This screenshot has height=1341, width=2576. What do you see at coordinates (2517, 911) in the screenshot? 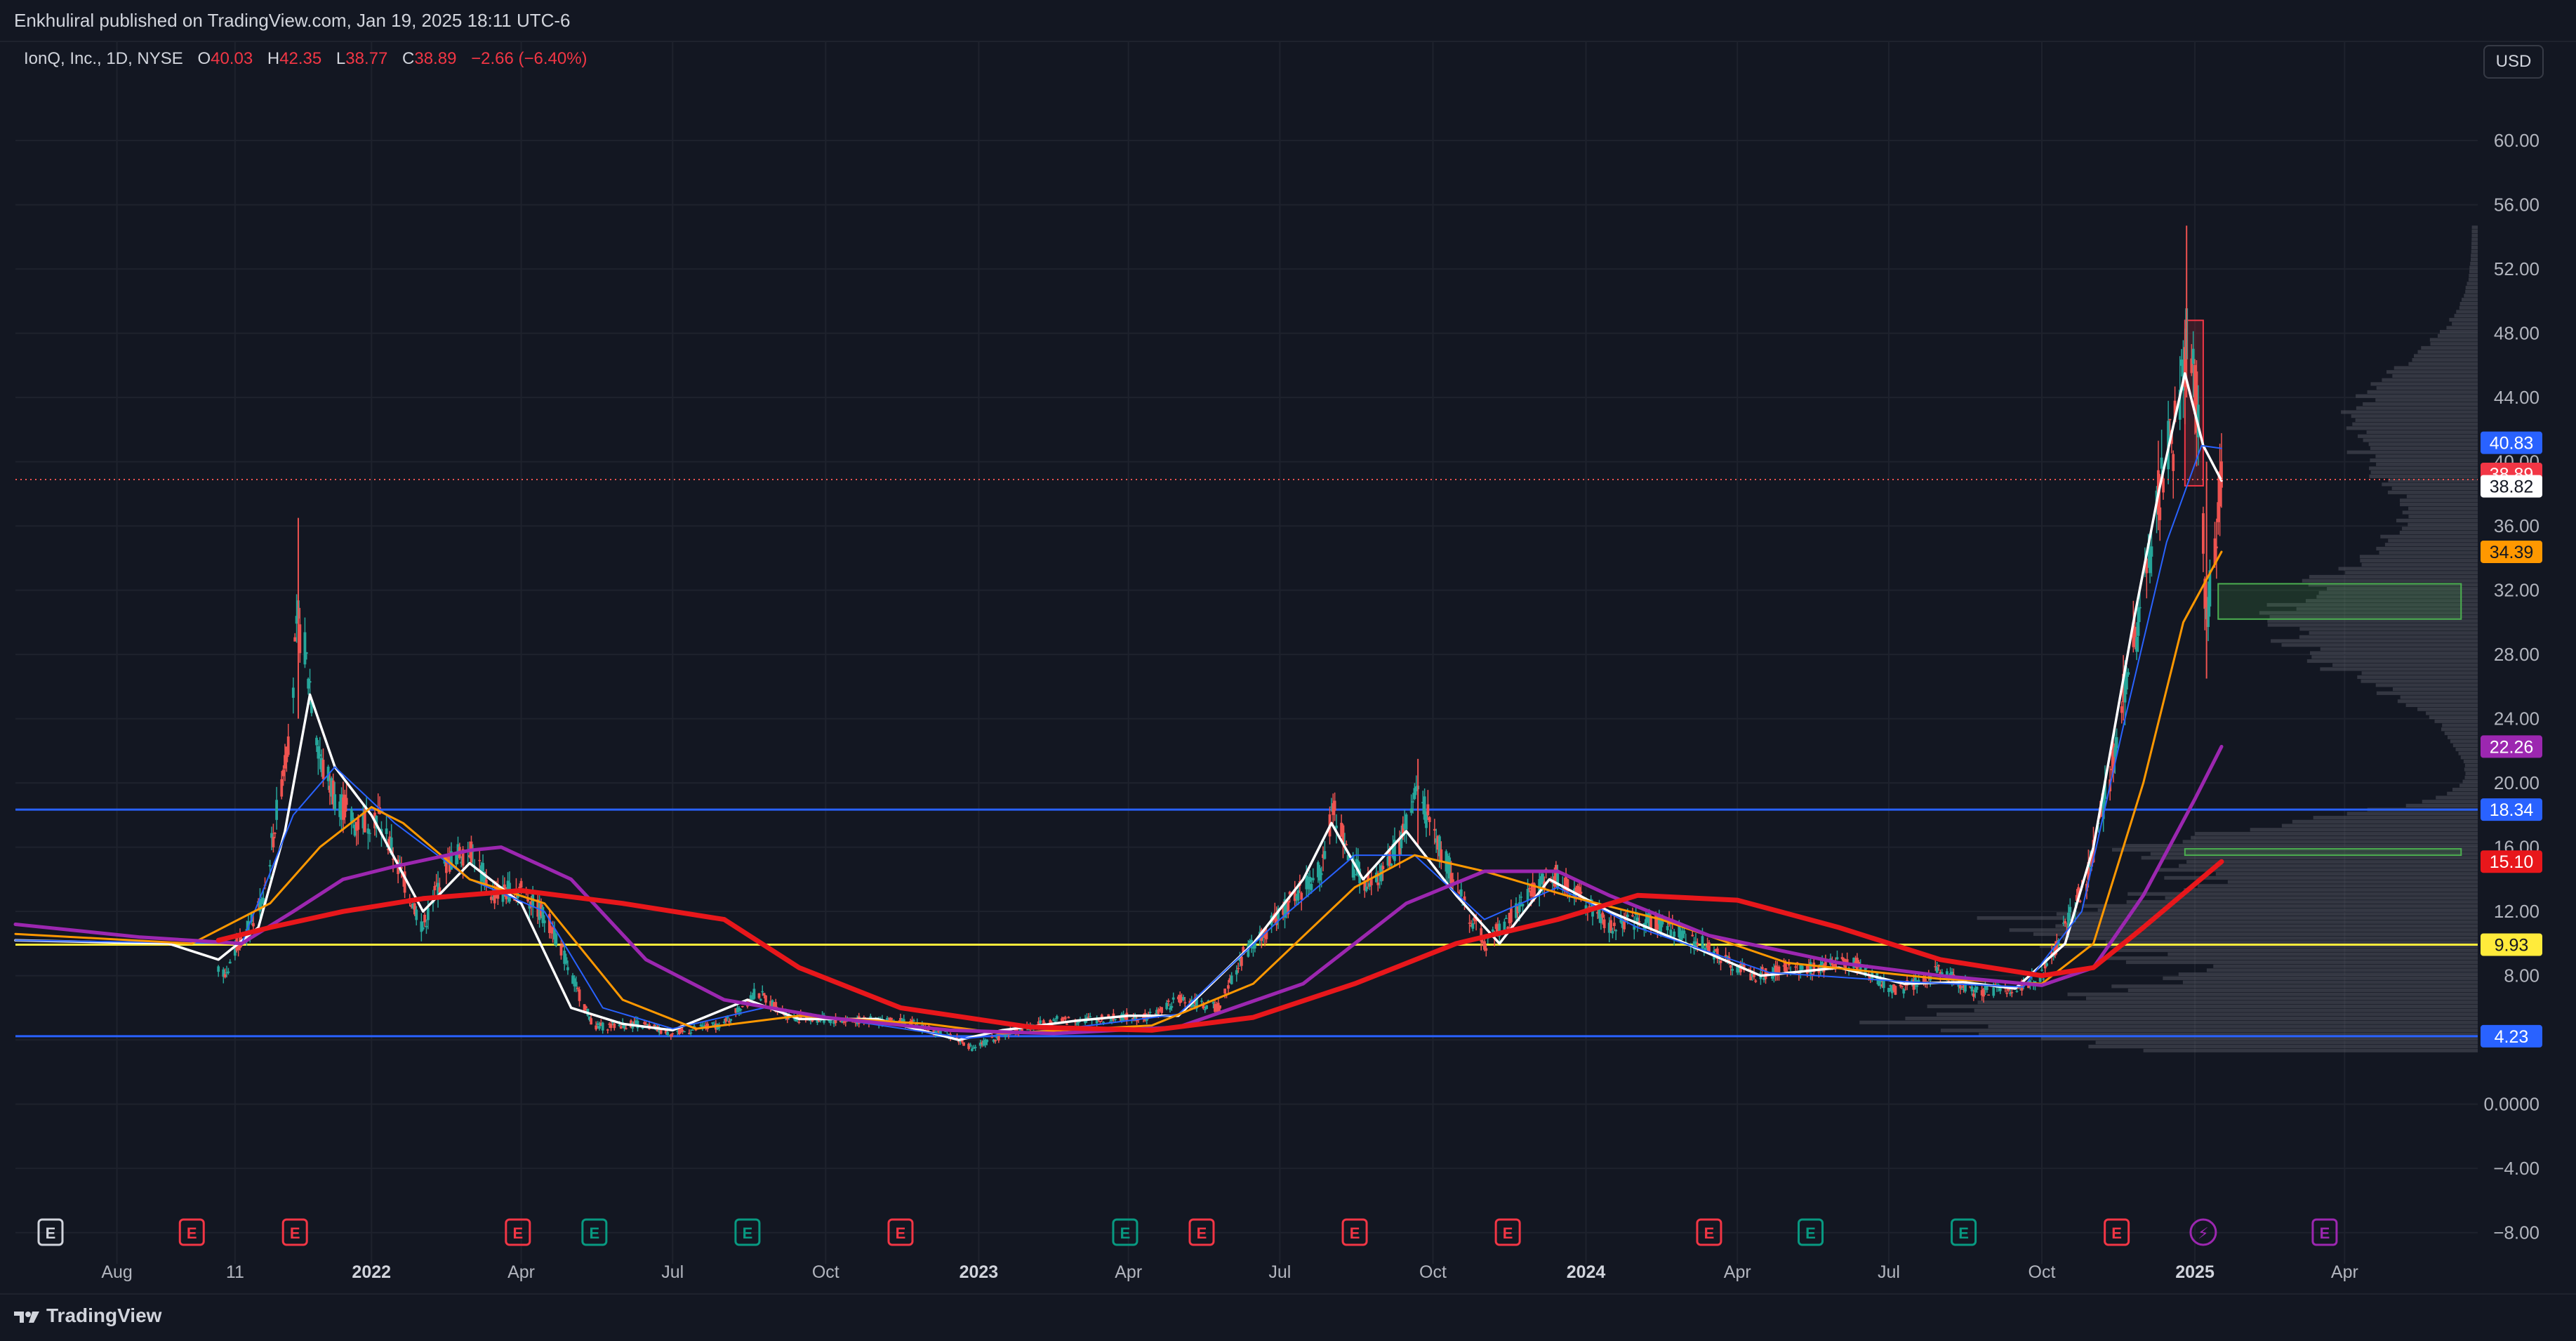
I see `y-tick-label: 12.00` at bounding box center [2517, 911].